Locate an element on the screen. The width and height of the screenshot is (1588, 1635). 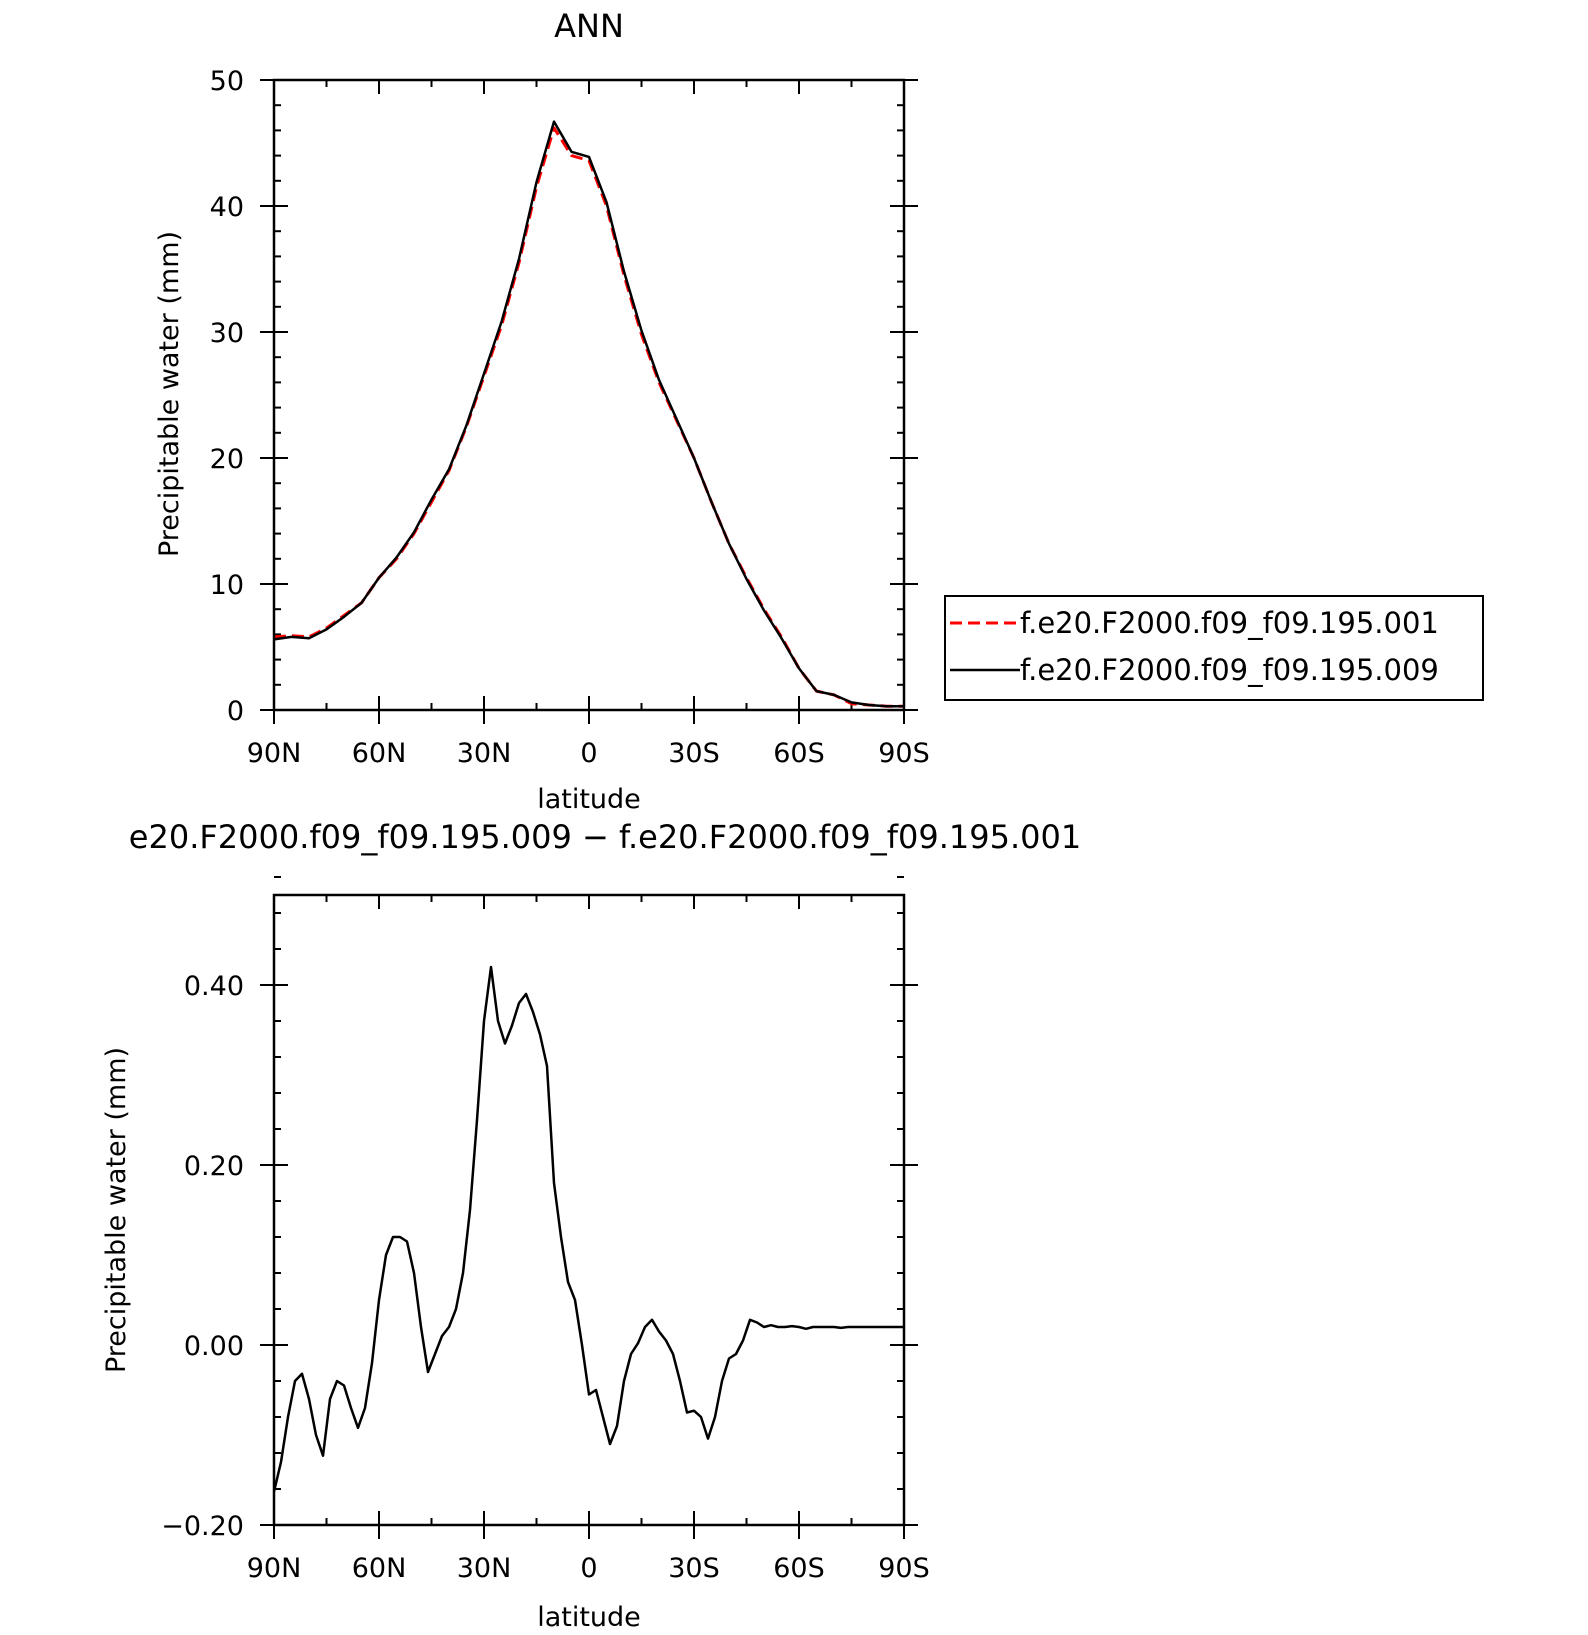
legend-label-001: f.e20.F2000.f09_f09.195.001 is located at coordinates (1229, 623).